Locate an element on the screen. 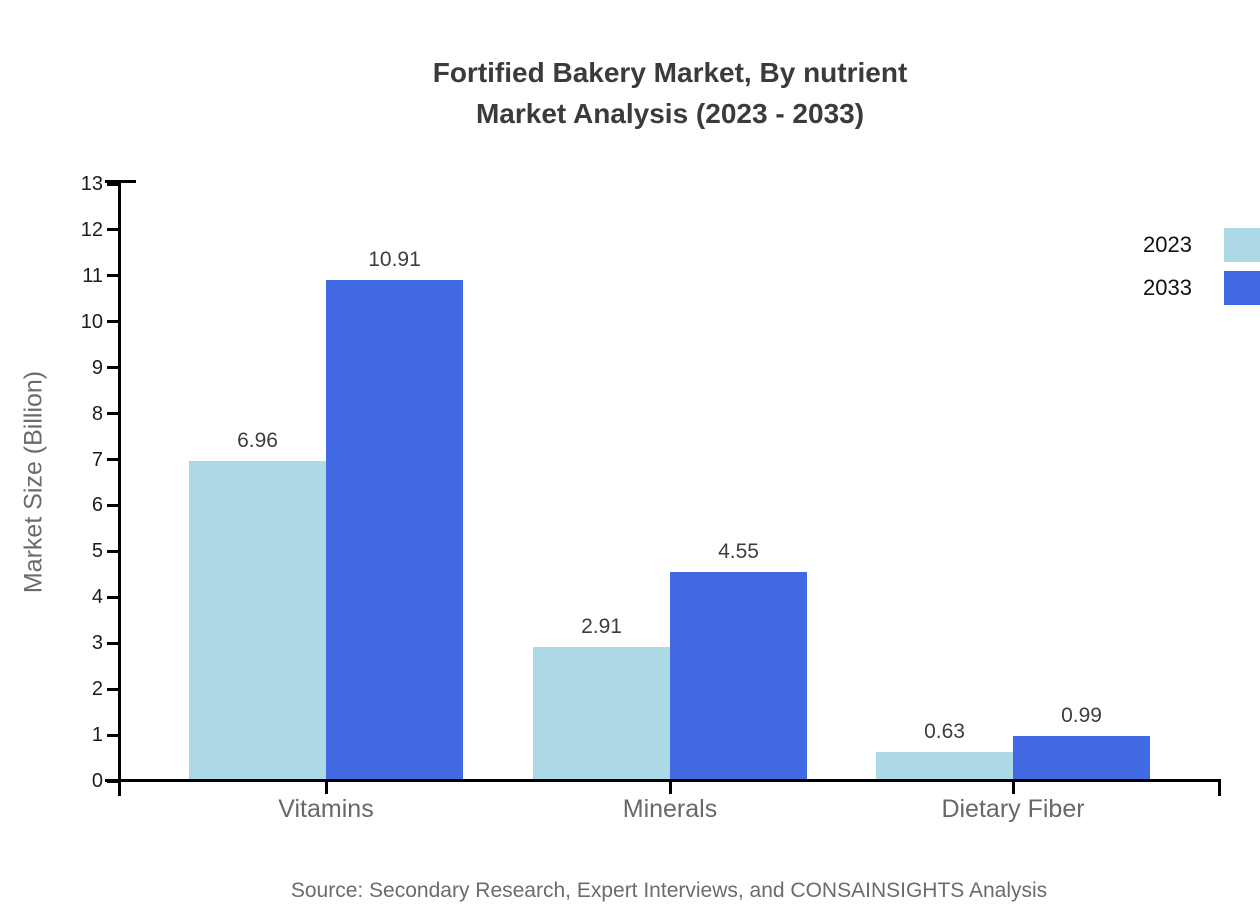 The image size is (1260, 920). chart-title-line2: Market Analysis (2023 - 2033) is located at coordinates (670, 113).